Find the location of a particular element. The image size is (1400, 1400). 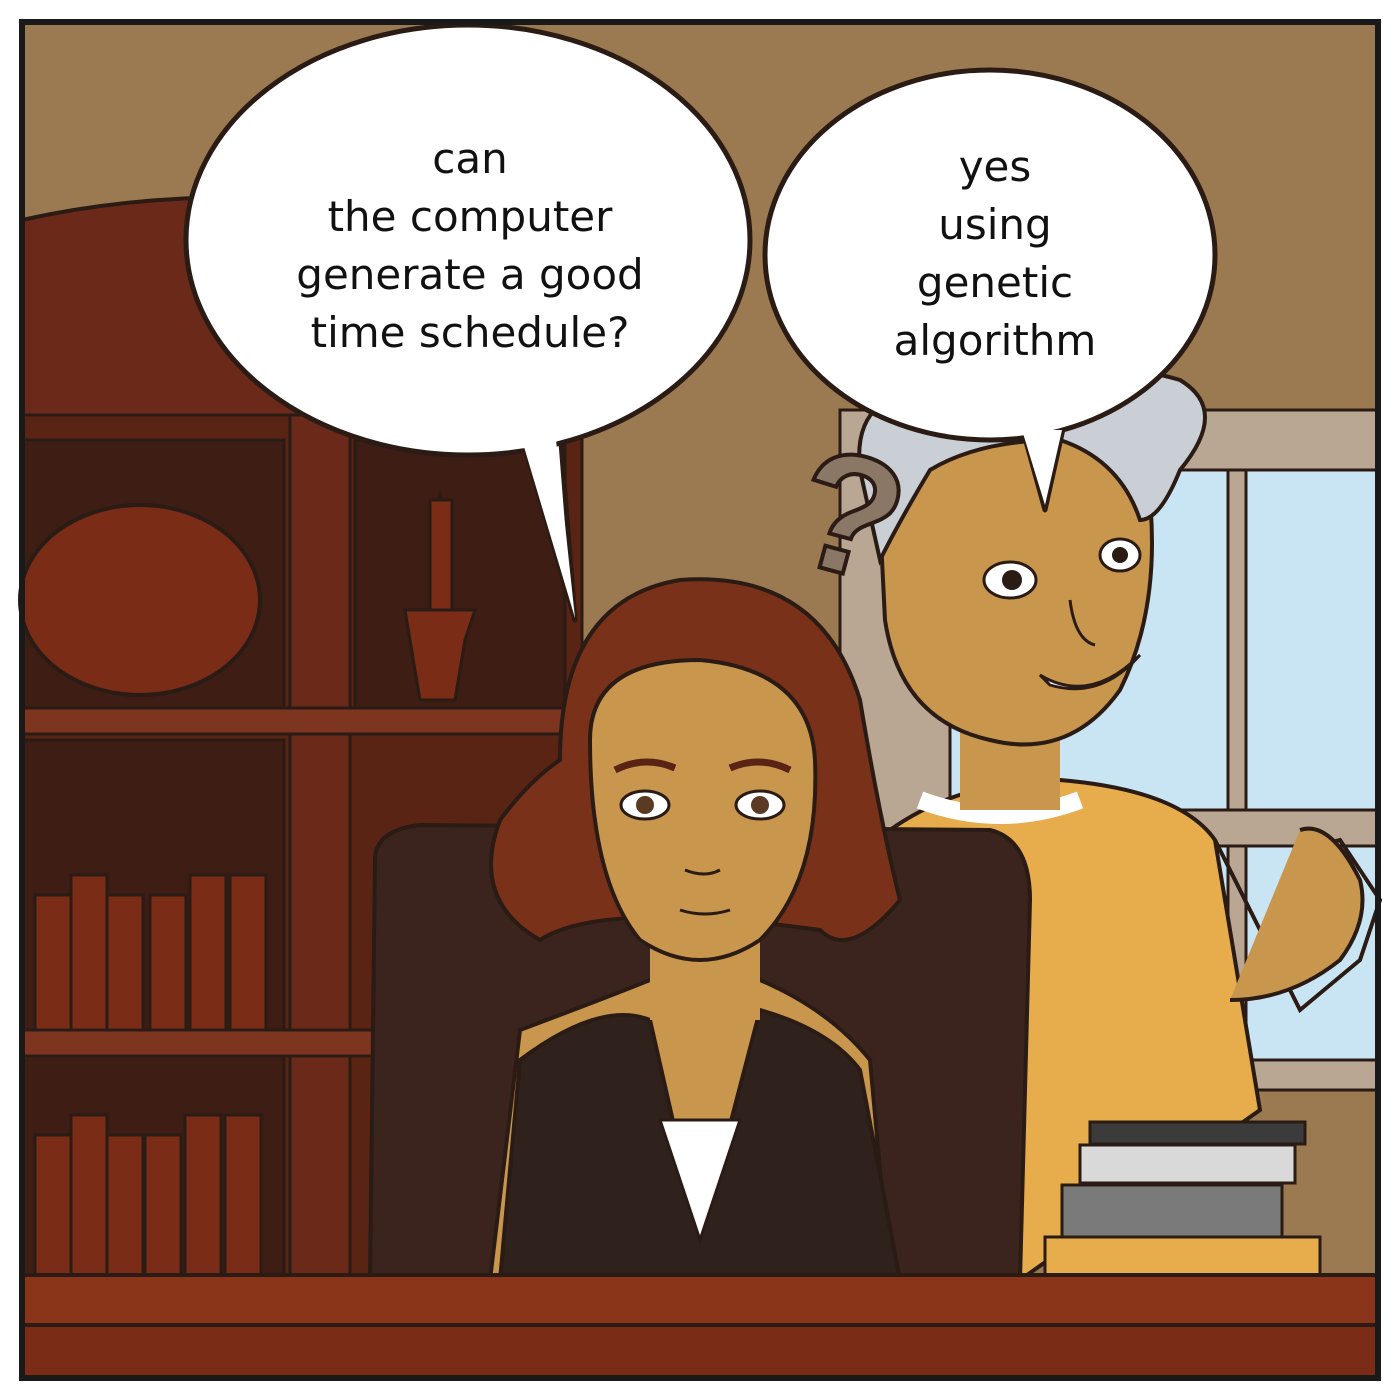

speech-line: can is located at coordinates (470, 158).